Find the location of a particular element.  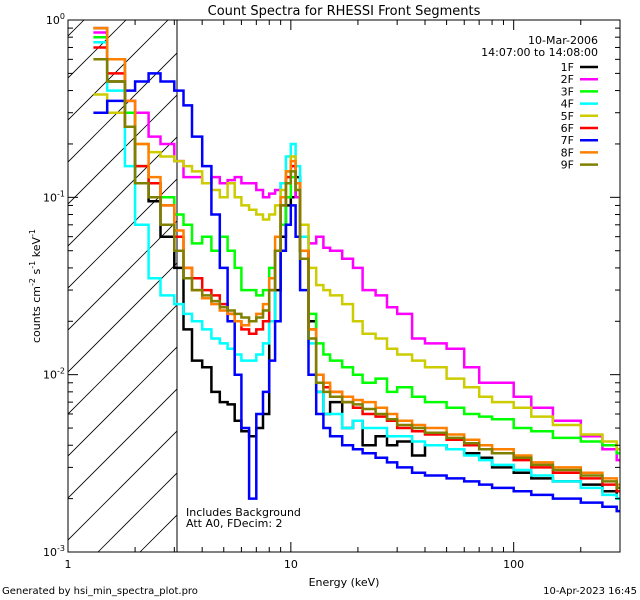

annotation-background: Includes Background is located at coordinates (243, 512).